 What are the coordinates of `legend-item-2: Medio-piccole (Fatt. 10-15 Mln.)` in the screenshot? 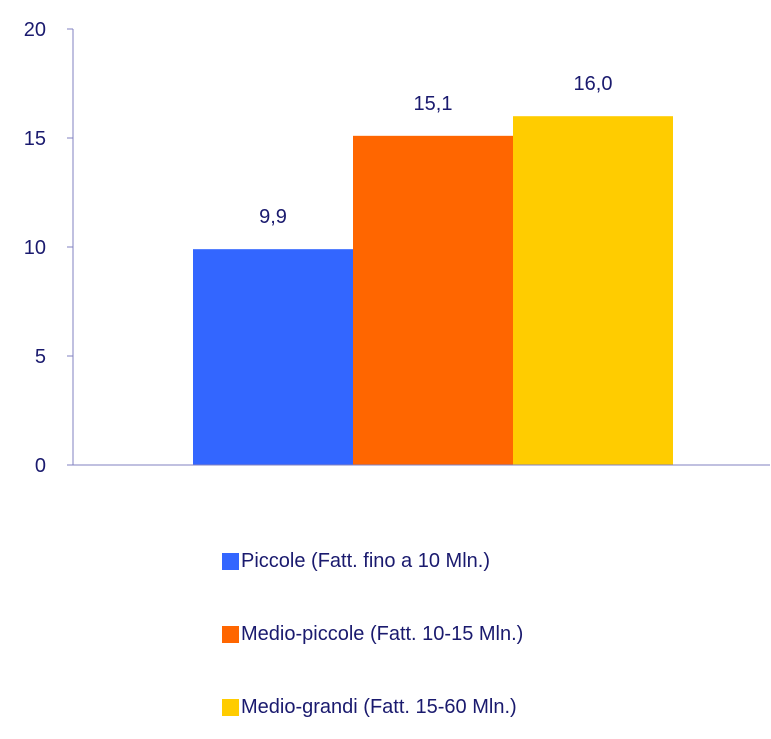 It's located at (372, 634).